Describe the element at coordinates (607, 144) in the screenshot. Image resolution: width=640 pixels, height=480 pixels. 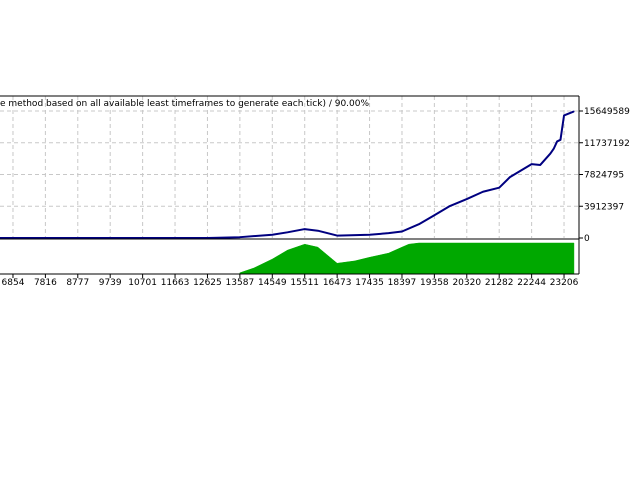
I see `y-tick-label: 11737192` at that location.